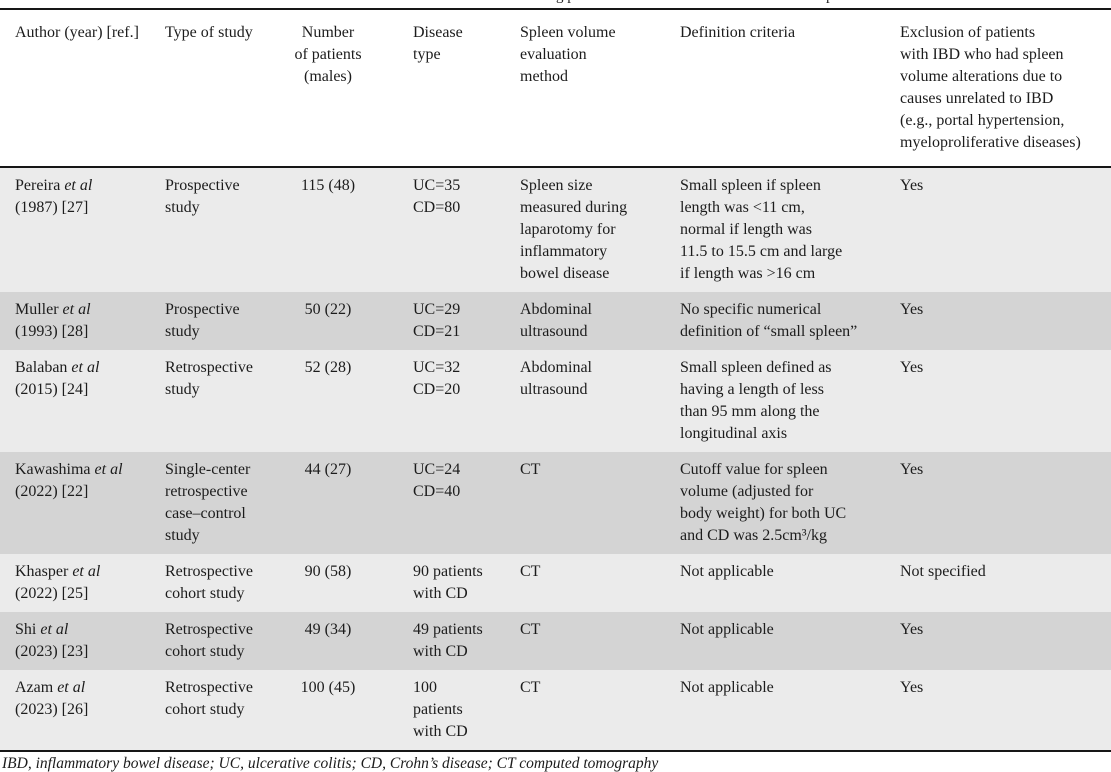 This screenshot has width=1111, height=772. Describe the element at coordinates (446, 321) in the screenshot. I see `cell-disease-type: UC=29 CD=21` at that location.